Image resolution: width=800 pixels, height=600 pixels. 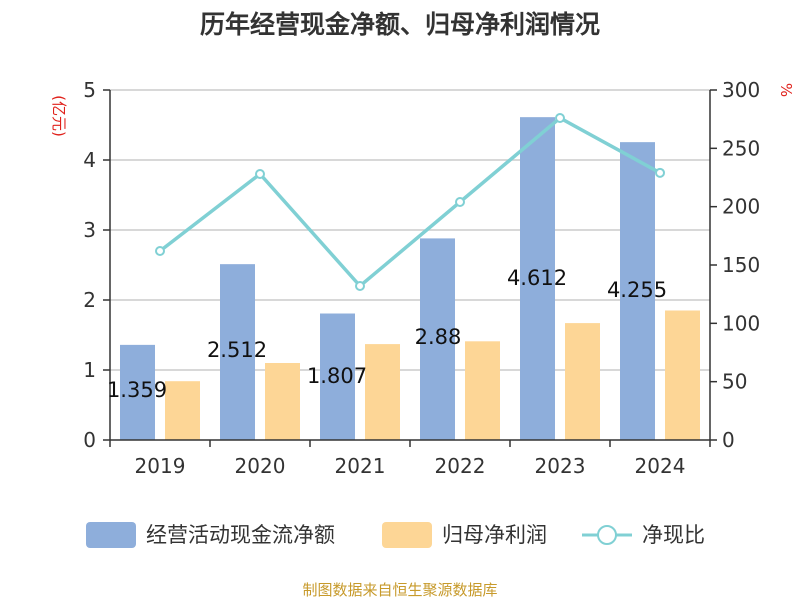 I want to click on legend: 经营活动现金流净额 归母净利润 净现比, so click(x=395, y=535).